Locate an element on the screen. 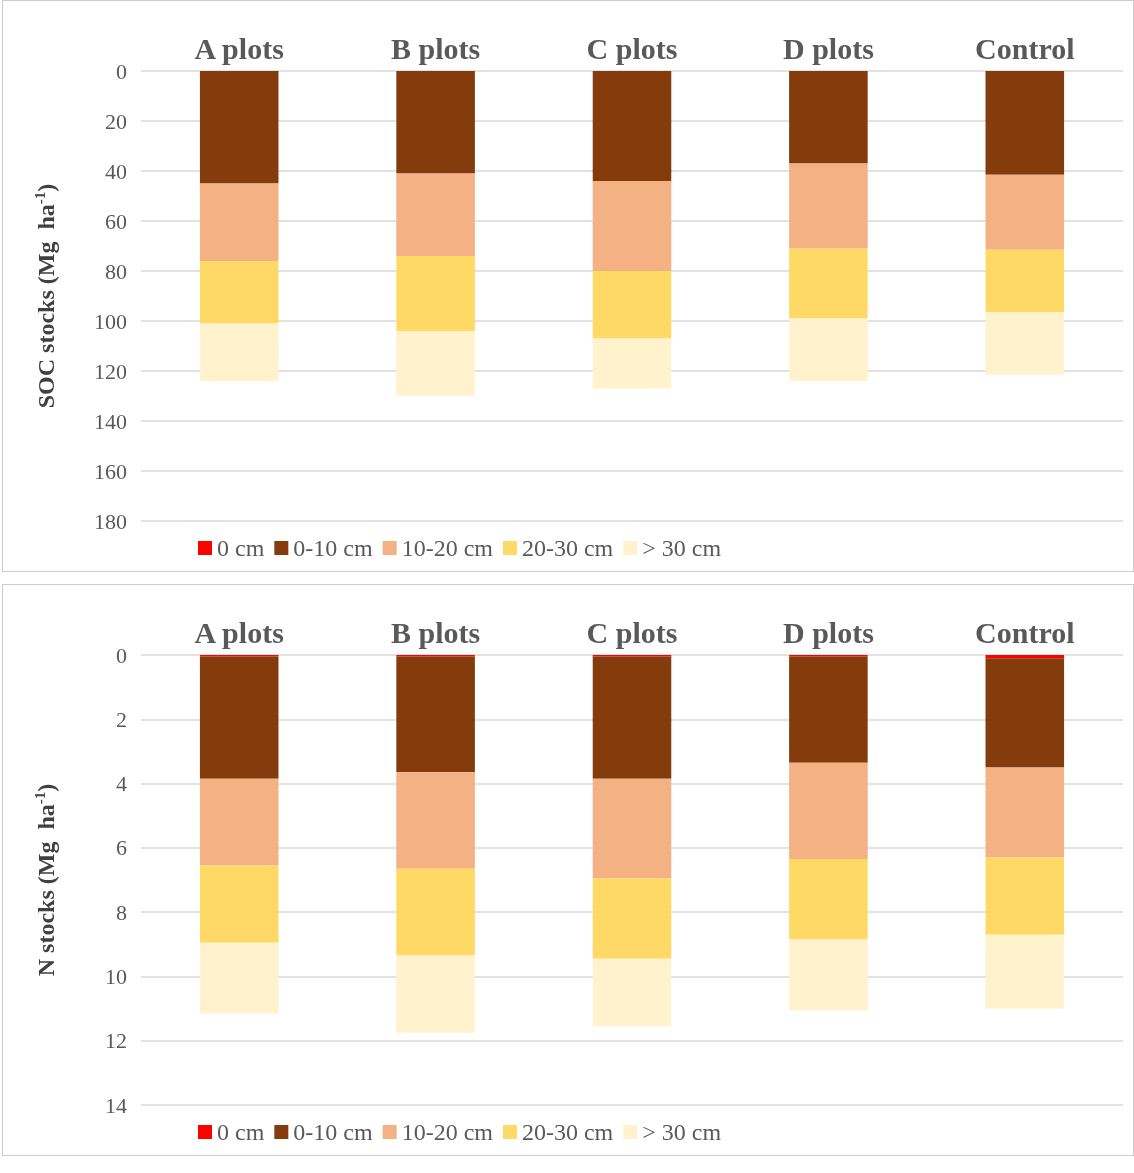 This screenshot has width=1134, height=1173. y-tick-label: 14 is located at coordinates (116, 1105).